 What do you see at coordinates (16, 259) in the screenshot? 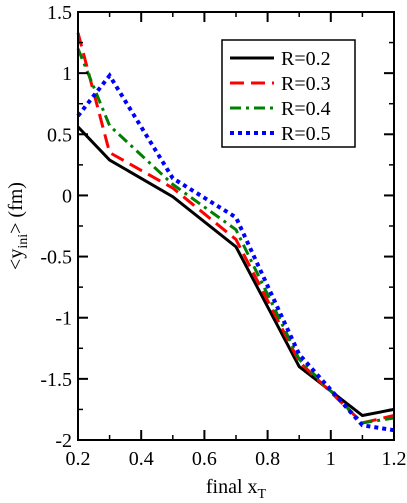
I see `y-axis-label-open: <y` at bounding box center [16, 259].